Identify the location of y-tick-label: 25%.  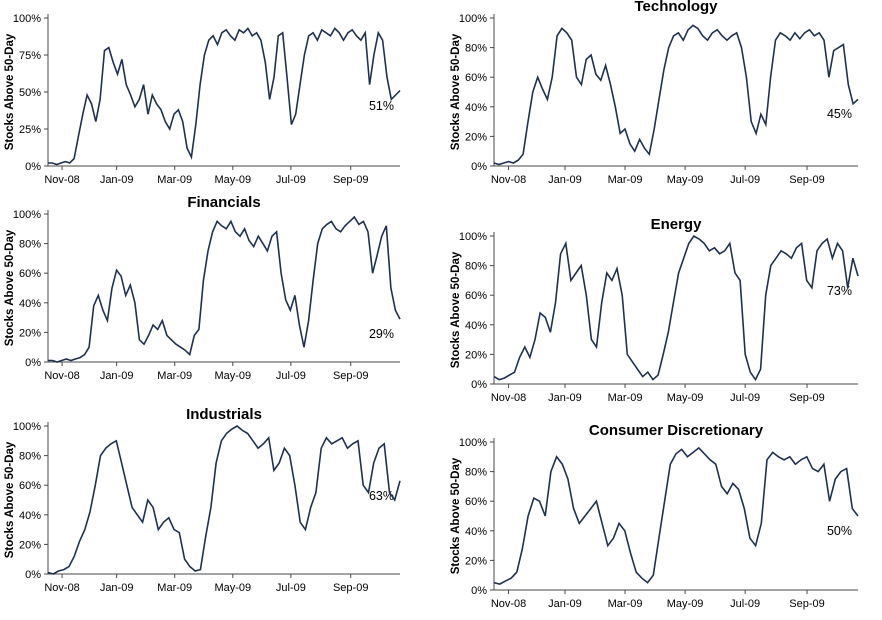
(30, 130).